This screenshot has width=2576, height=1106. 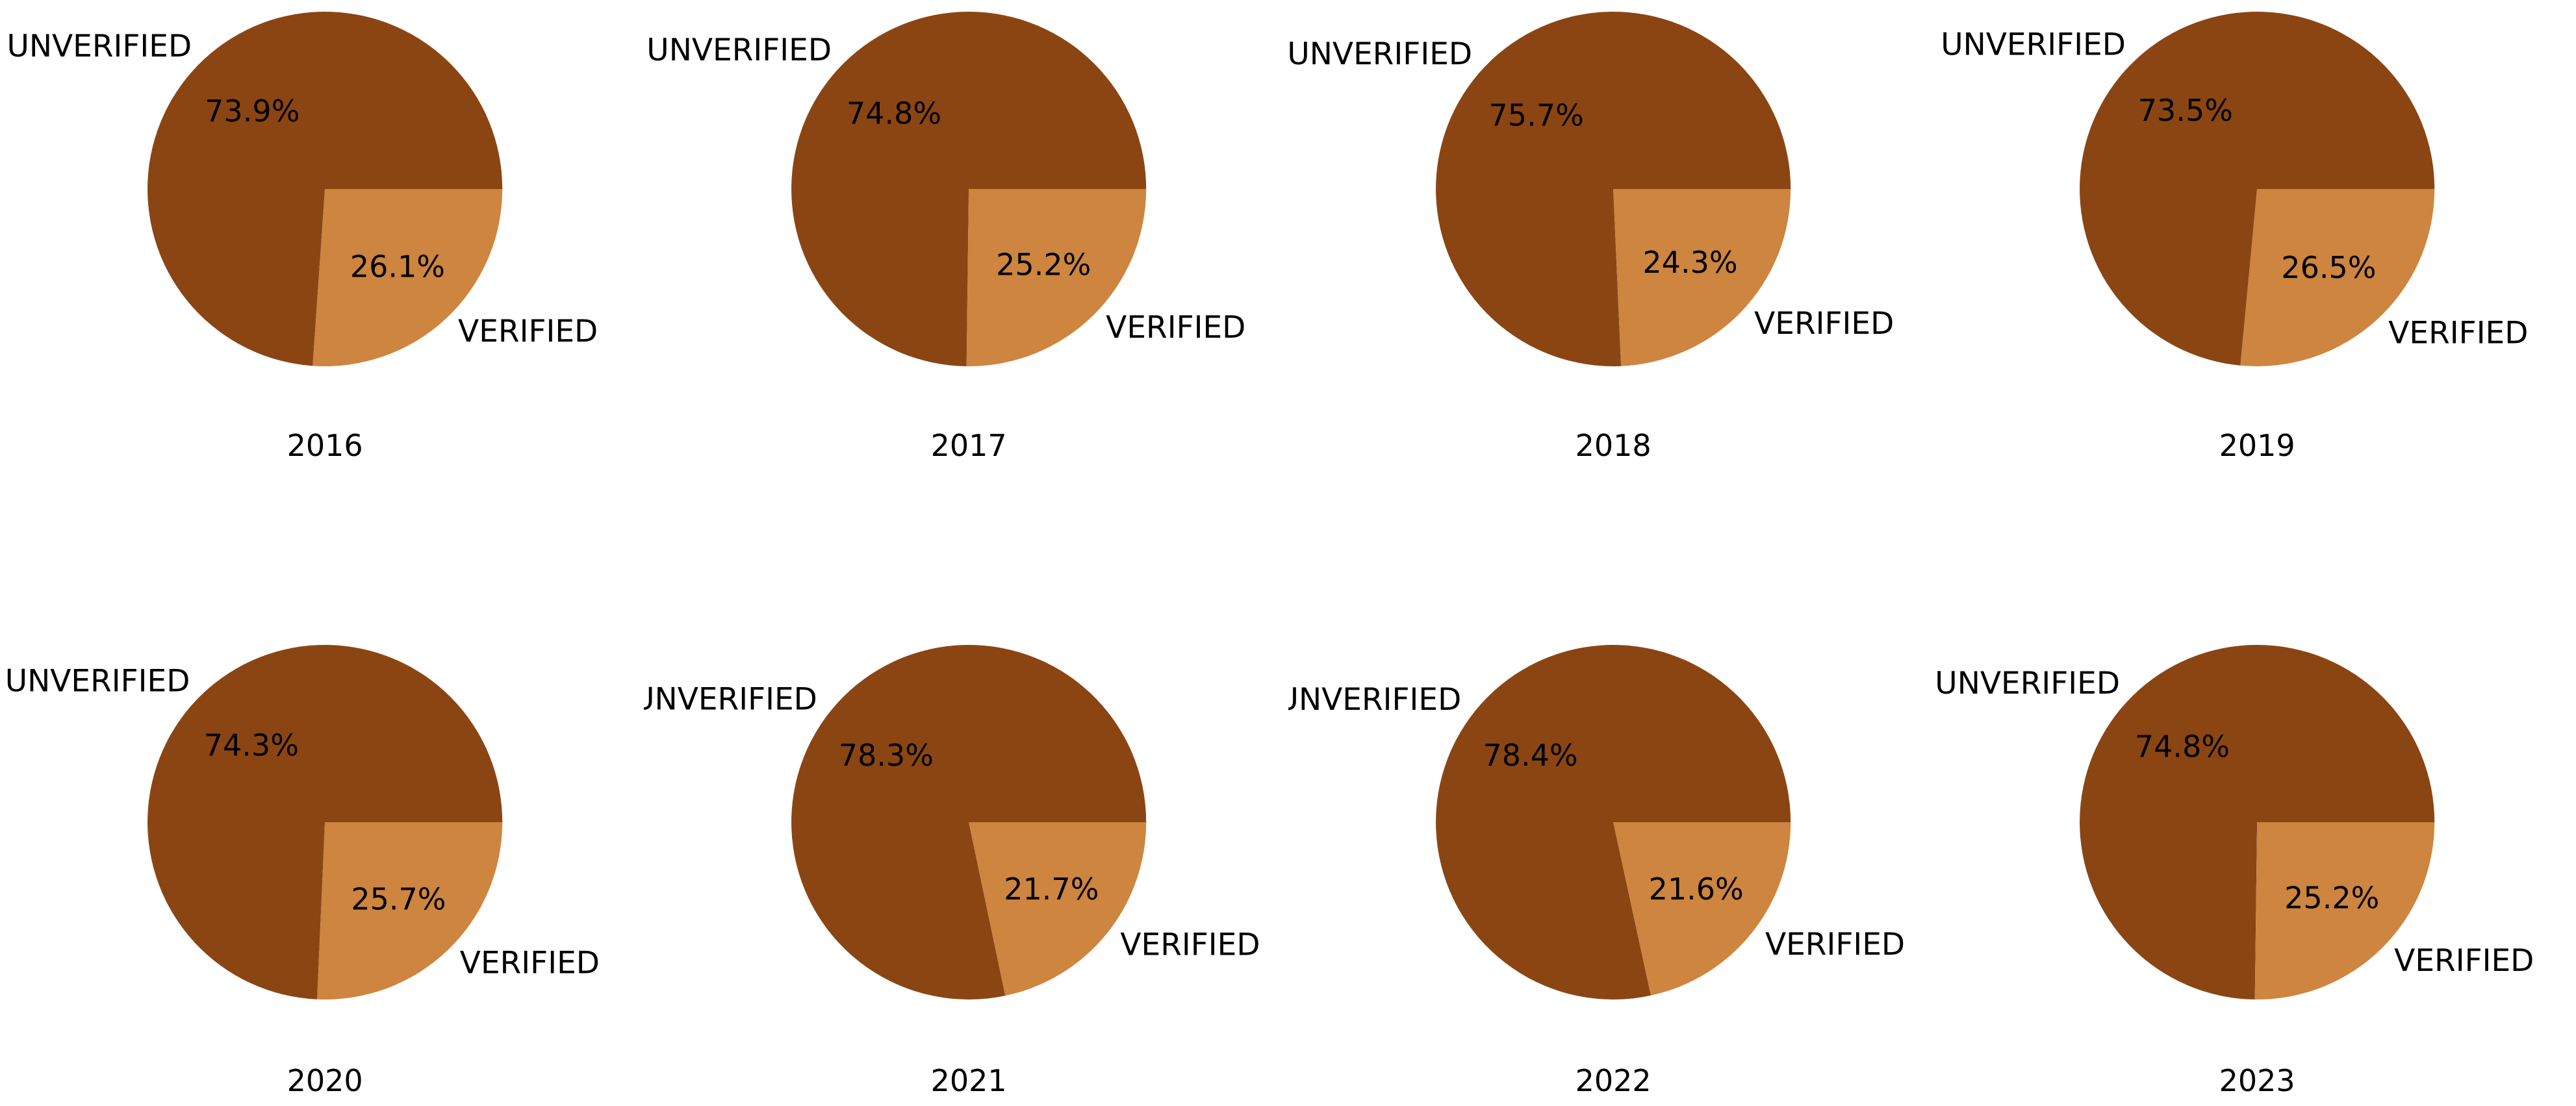 What do you see at coordinates (397, 266) in the screenshot?
I see `slice-percent-verified: 26.1%` at bounding box center [397, 266].